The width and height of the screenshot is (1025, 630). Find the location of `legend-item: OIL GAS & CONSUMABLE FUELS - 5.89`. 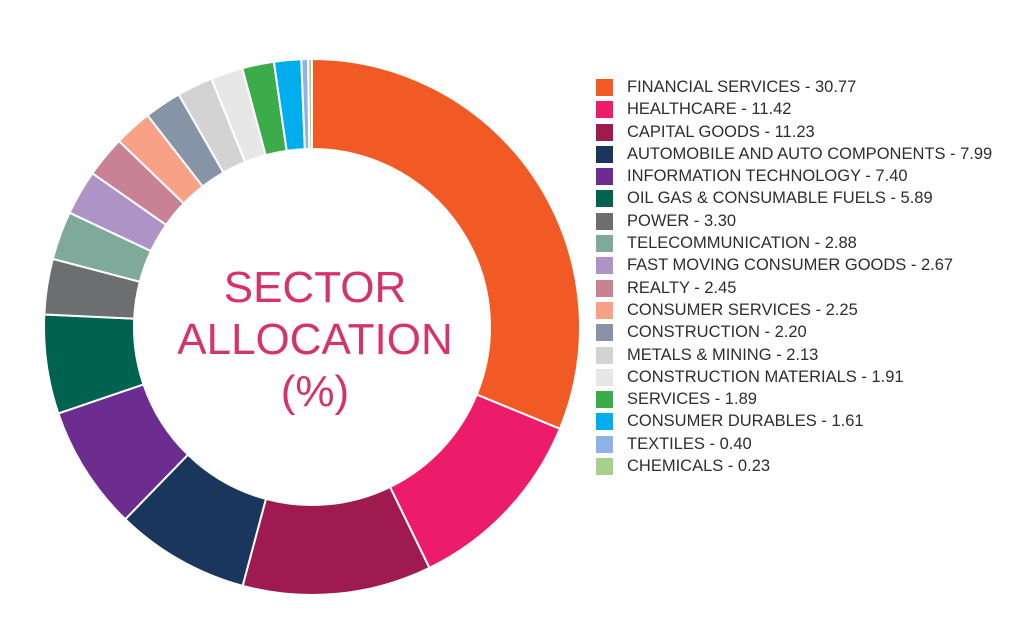

legend-item: OIL GAS & CONSUMABLE FUELS - 5.89 is located at coordinates (806, 198).